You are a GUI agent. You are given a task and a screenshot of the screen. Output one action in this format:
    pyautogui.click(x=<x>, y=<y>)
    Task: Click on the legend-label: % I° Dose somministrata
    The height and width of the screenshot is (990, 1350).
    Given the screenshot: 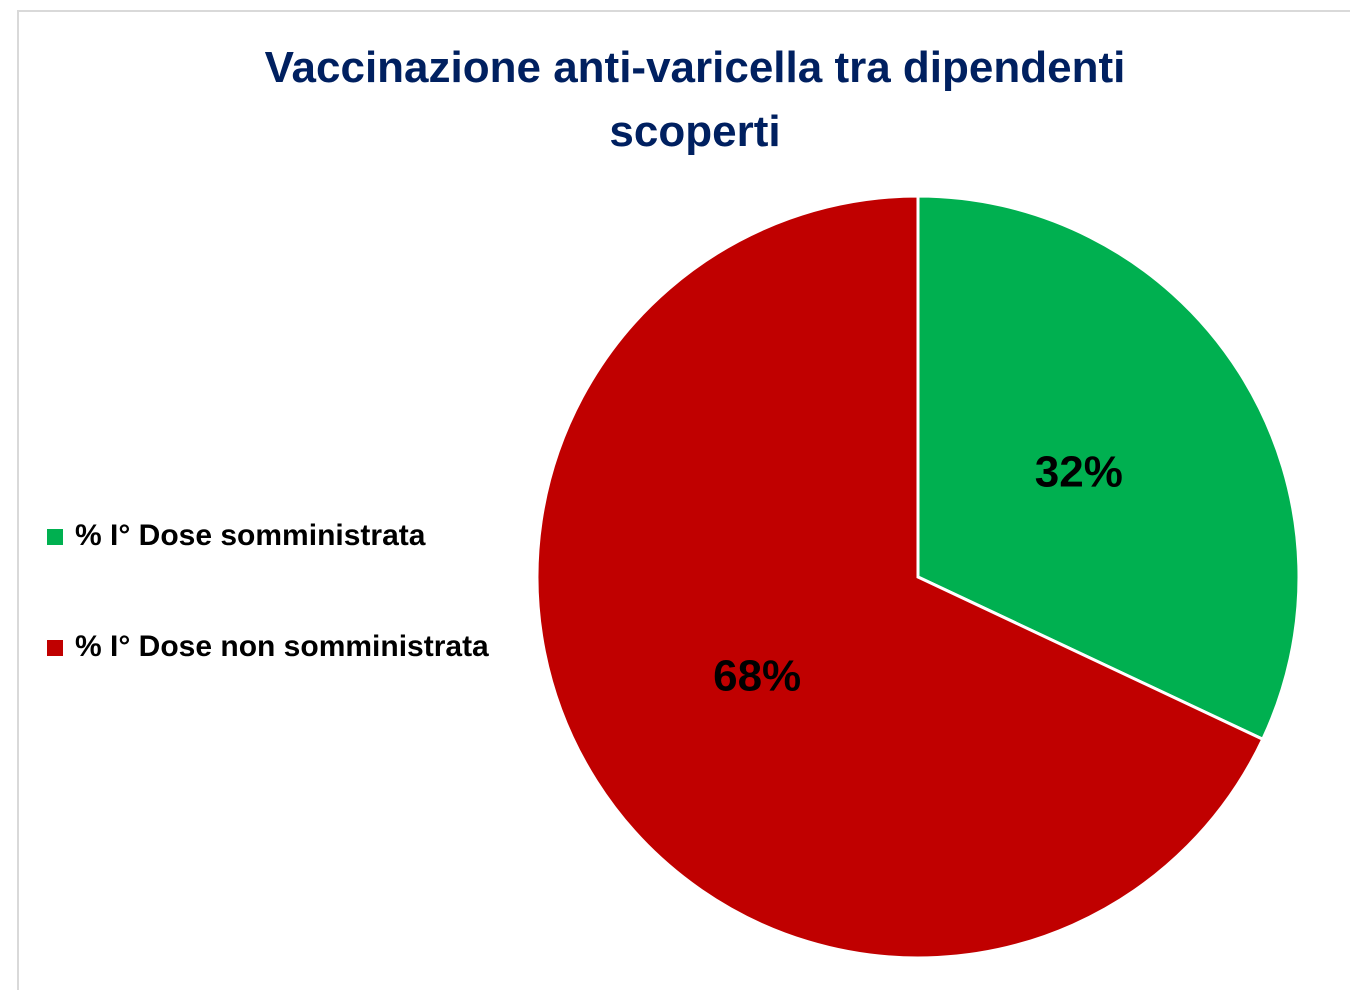 What is the action you would take?
    pyautogui.click(x=250, y=535)
    